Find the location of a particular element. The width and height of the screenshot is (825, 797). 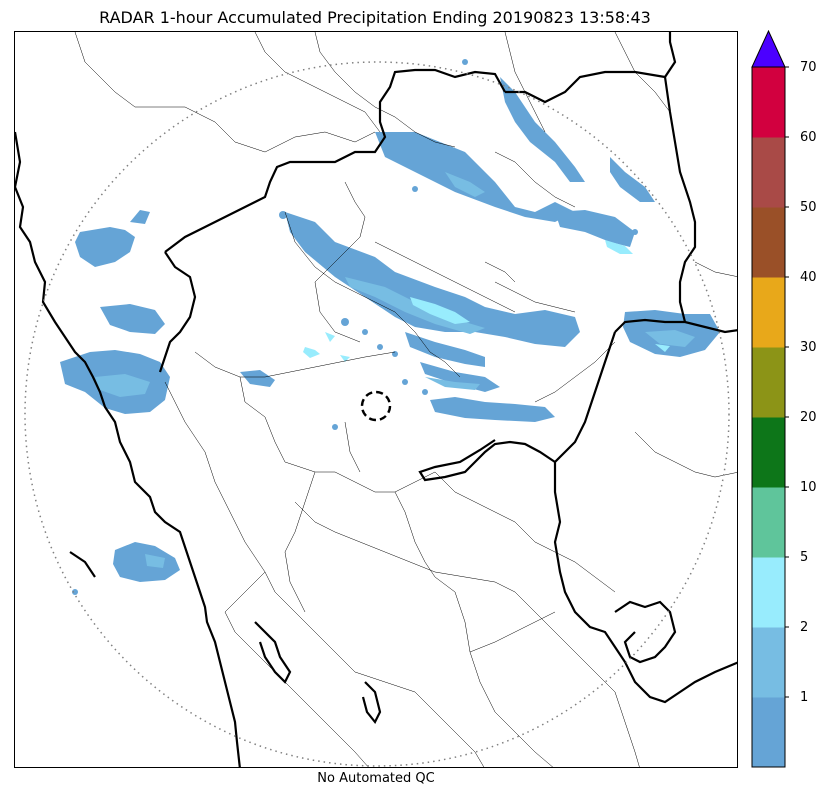

precipitation-colorbar is located at coordinates (770, 399).